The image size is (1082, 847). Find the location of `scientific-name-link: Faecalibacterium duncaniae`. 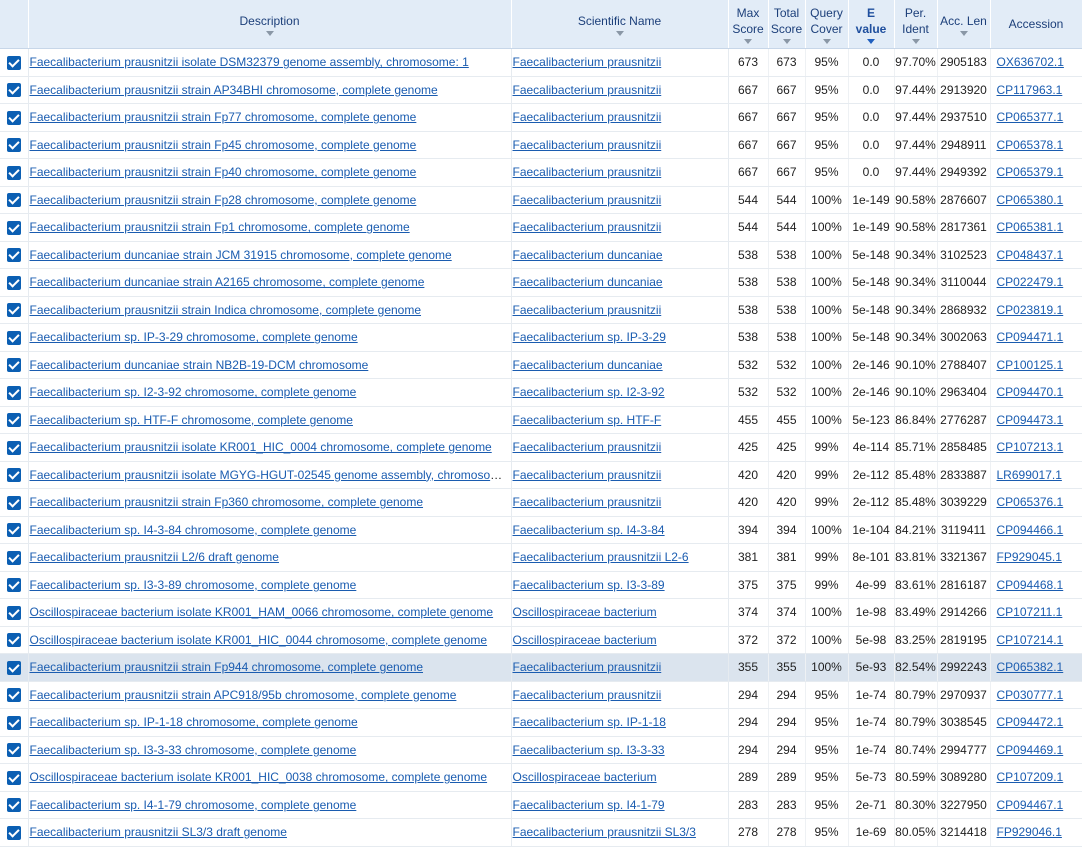

scientific-name-link: Faecalibacterium duncaniae is located at coordinates (587, 282).